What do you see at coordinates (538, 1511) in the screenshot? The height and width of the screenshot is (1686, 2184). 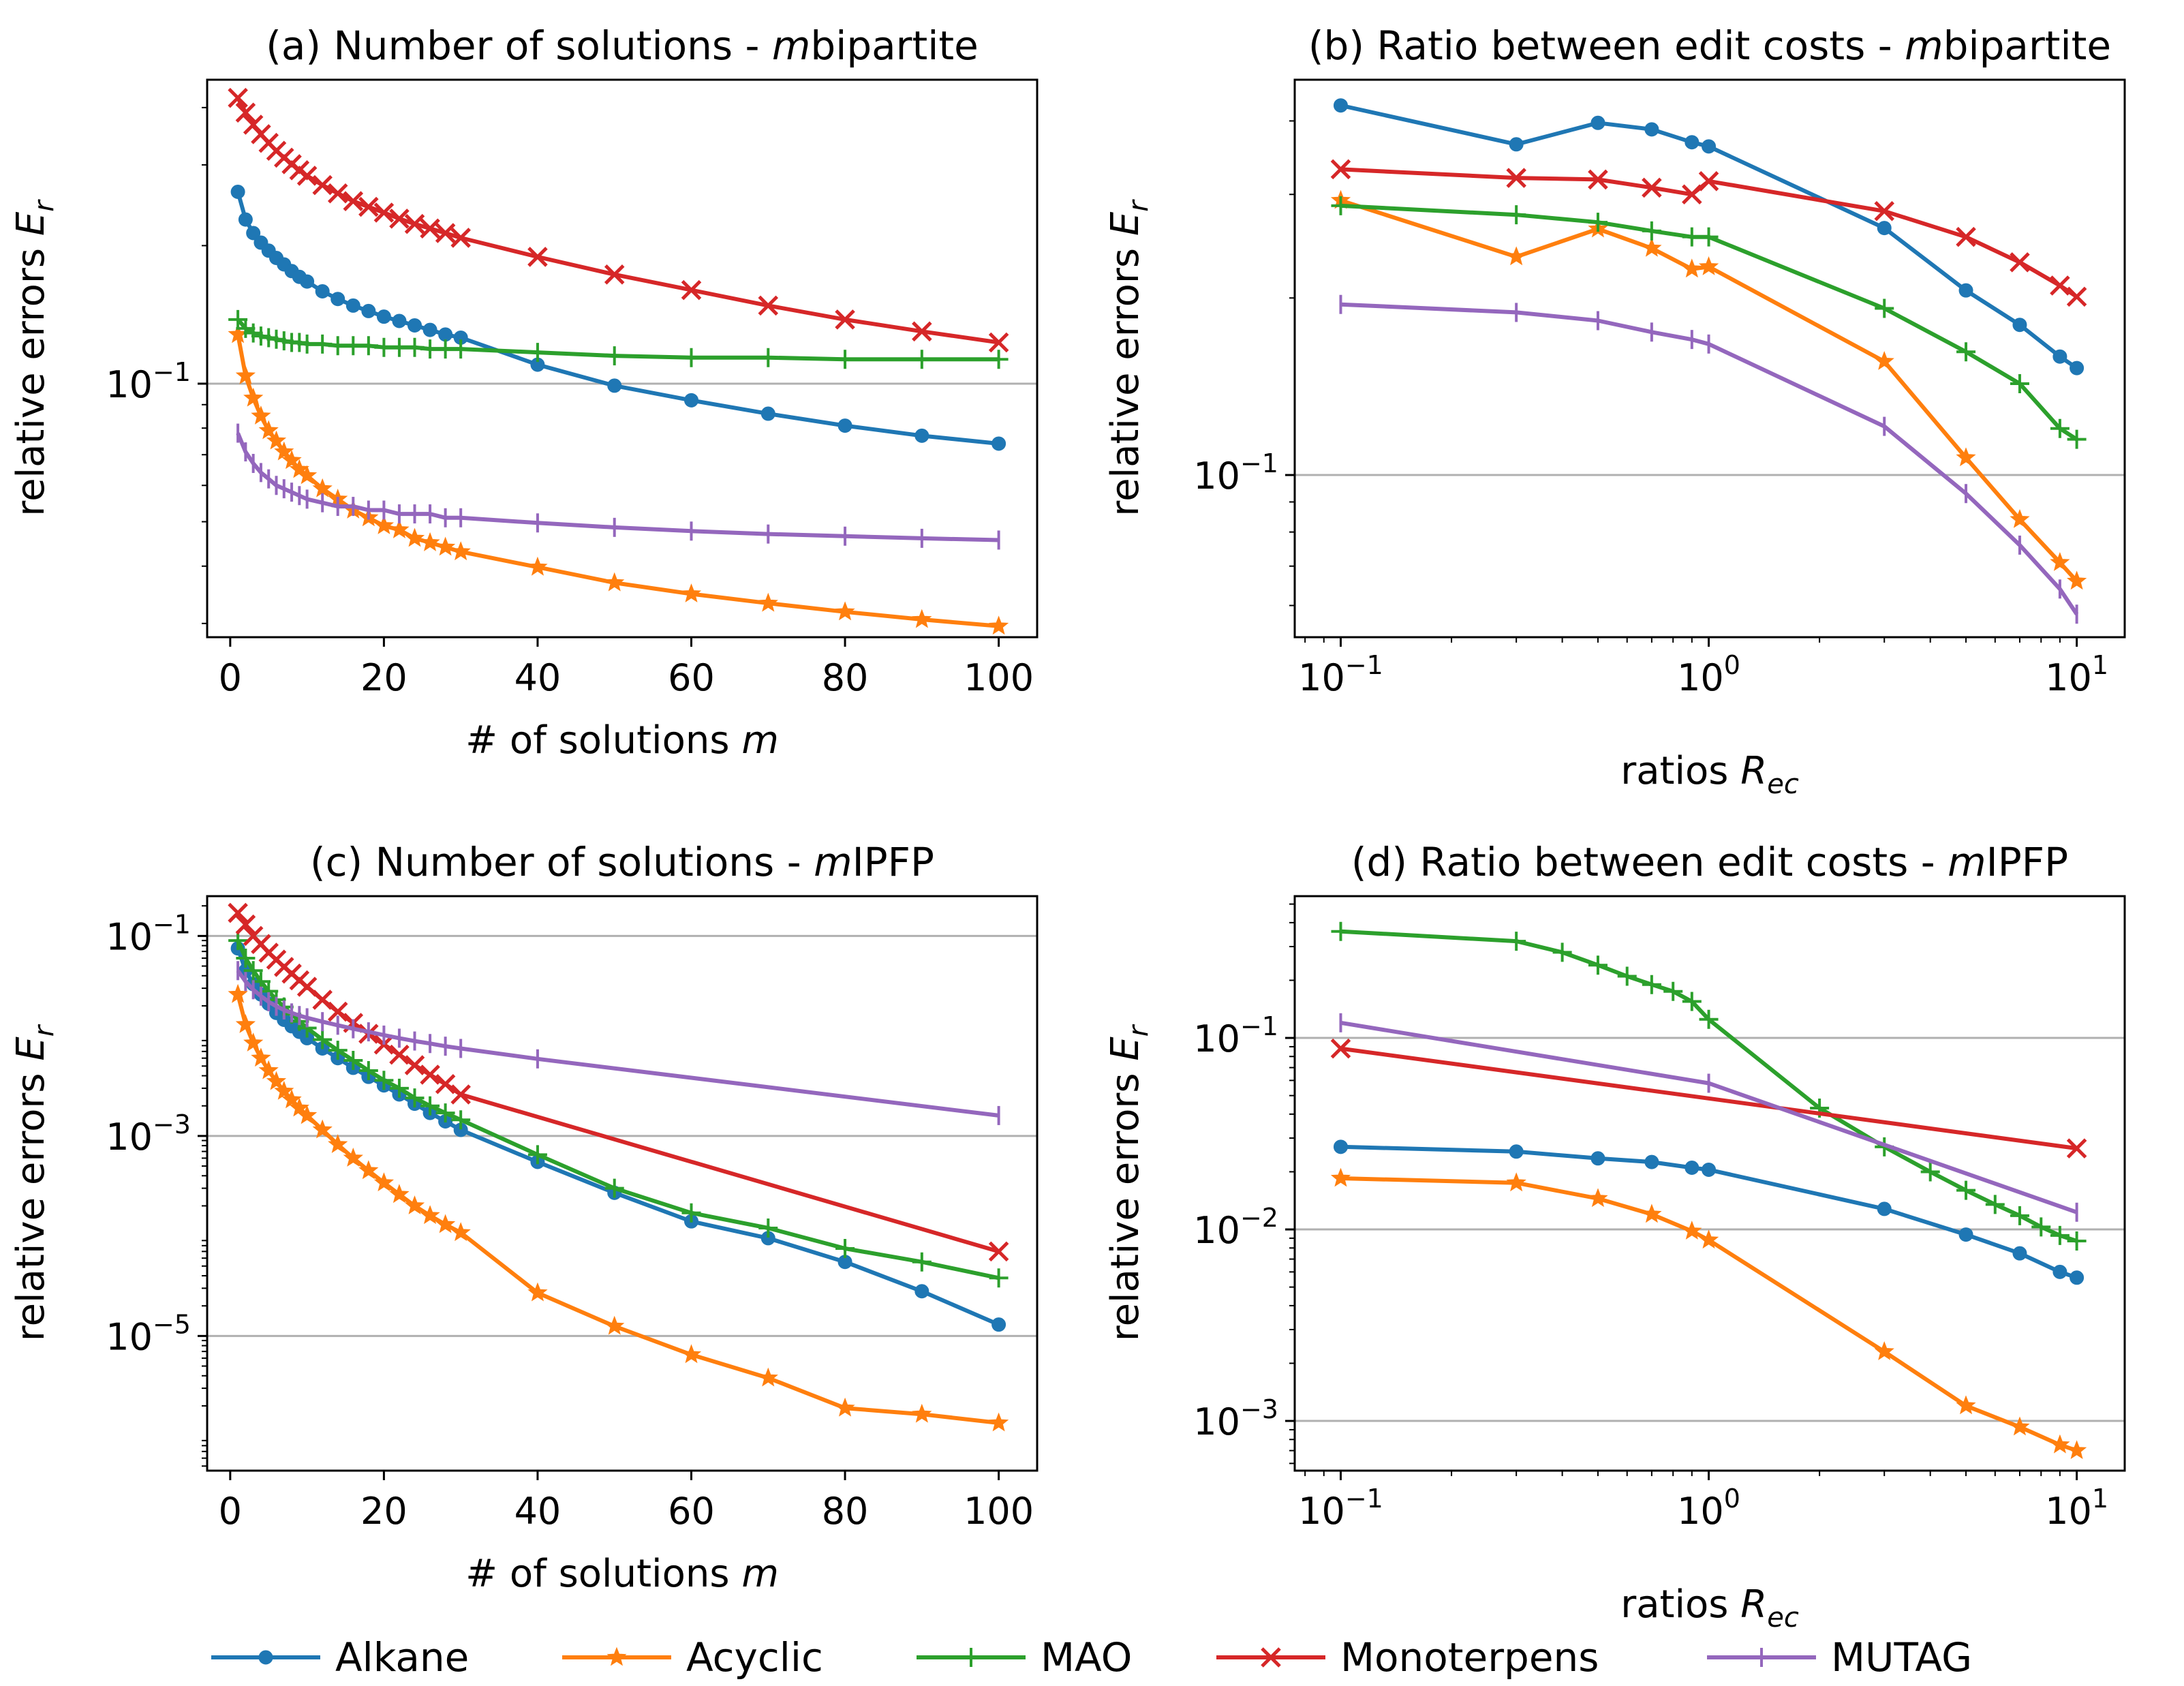 I see `x-tick-label: 40` at bounding box center [538, 1511].